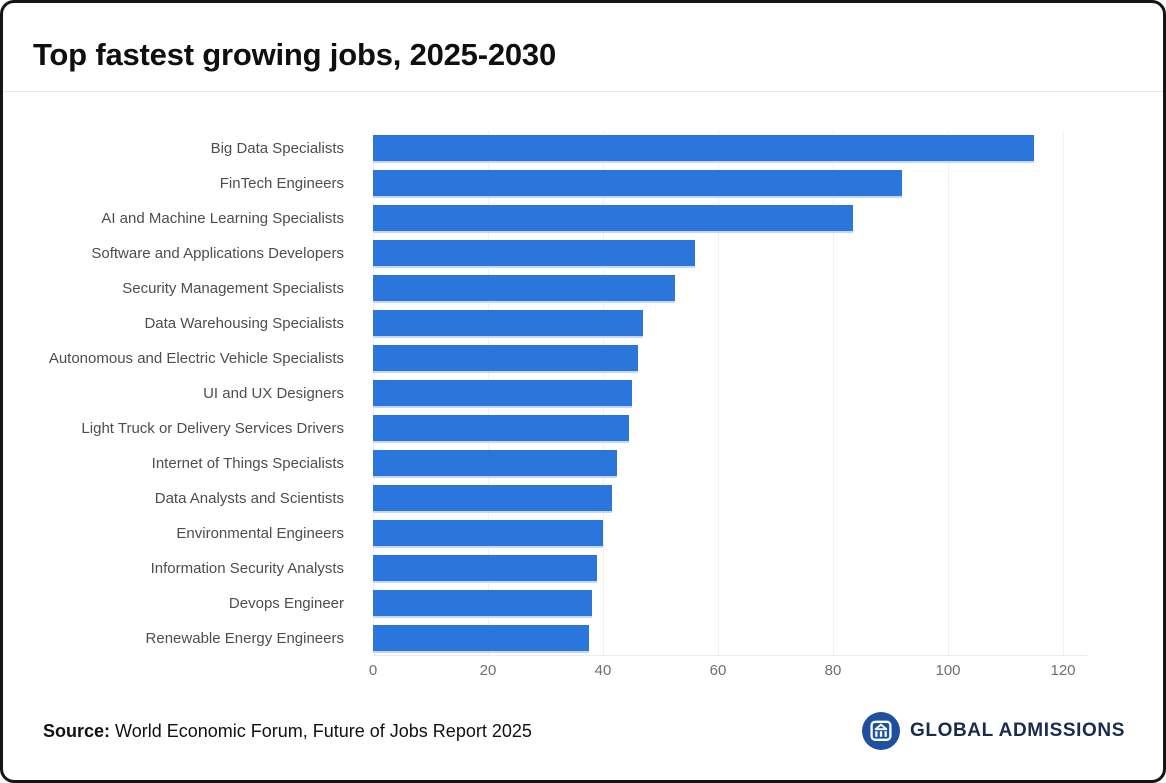  I want to click on category-label: Renewable Energy Engineers, so click(244, 638).